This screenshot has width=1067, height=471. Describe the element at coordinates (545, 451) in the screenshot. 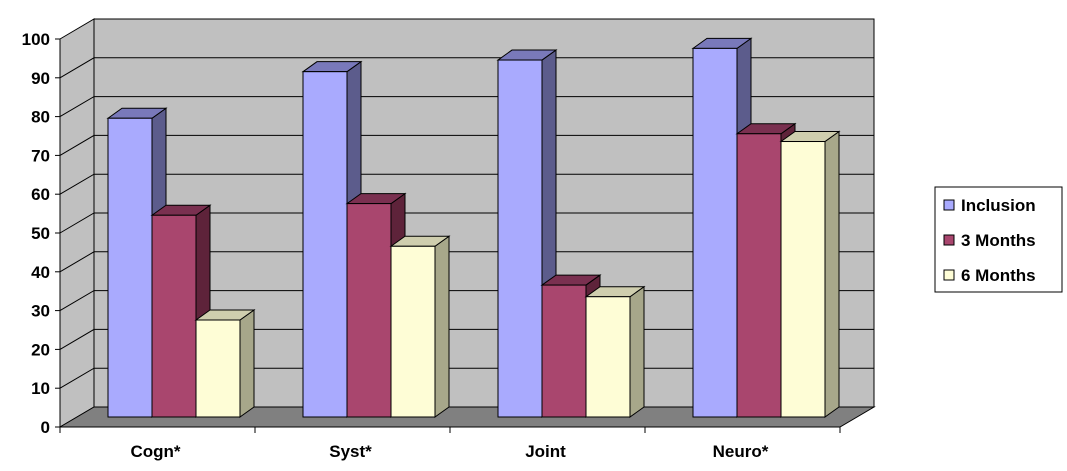

I see `x-tick-label-joint: Joint` at that location.